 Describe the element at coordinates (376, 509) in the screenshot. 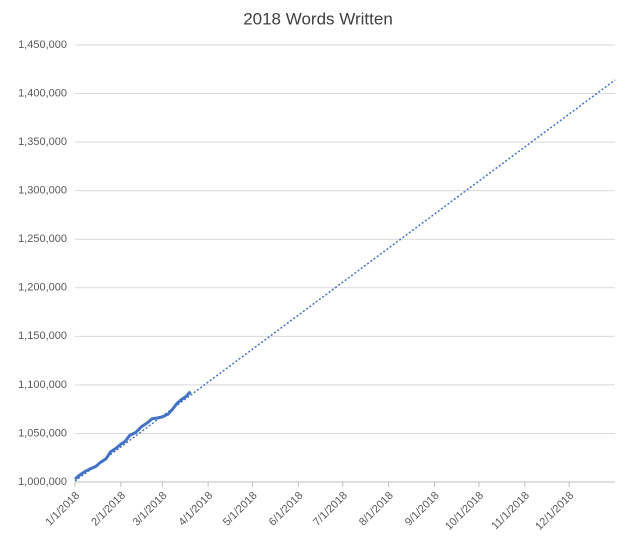

I see `x-tick-label: 8/1/2018` at that location.